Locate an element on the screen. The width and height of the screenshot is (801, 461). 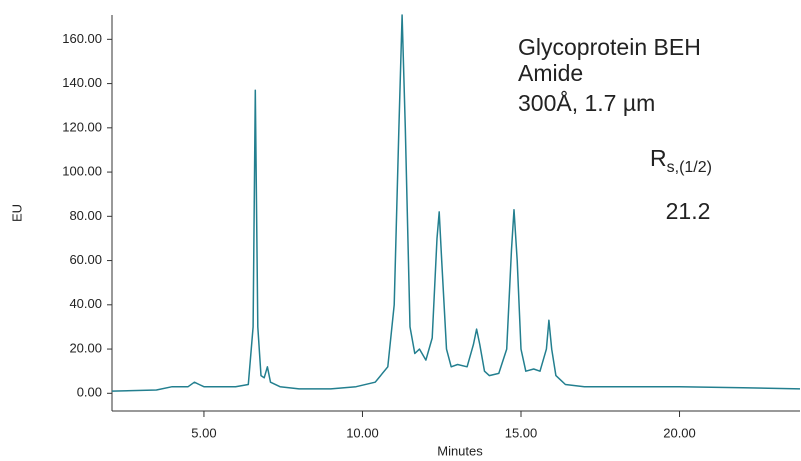
x-tick-label: 20.00 is located at coordinates (679, 432).